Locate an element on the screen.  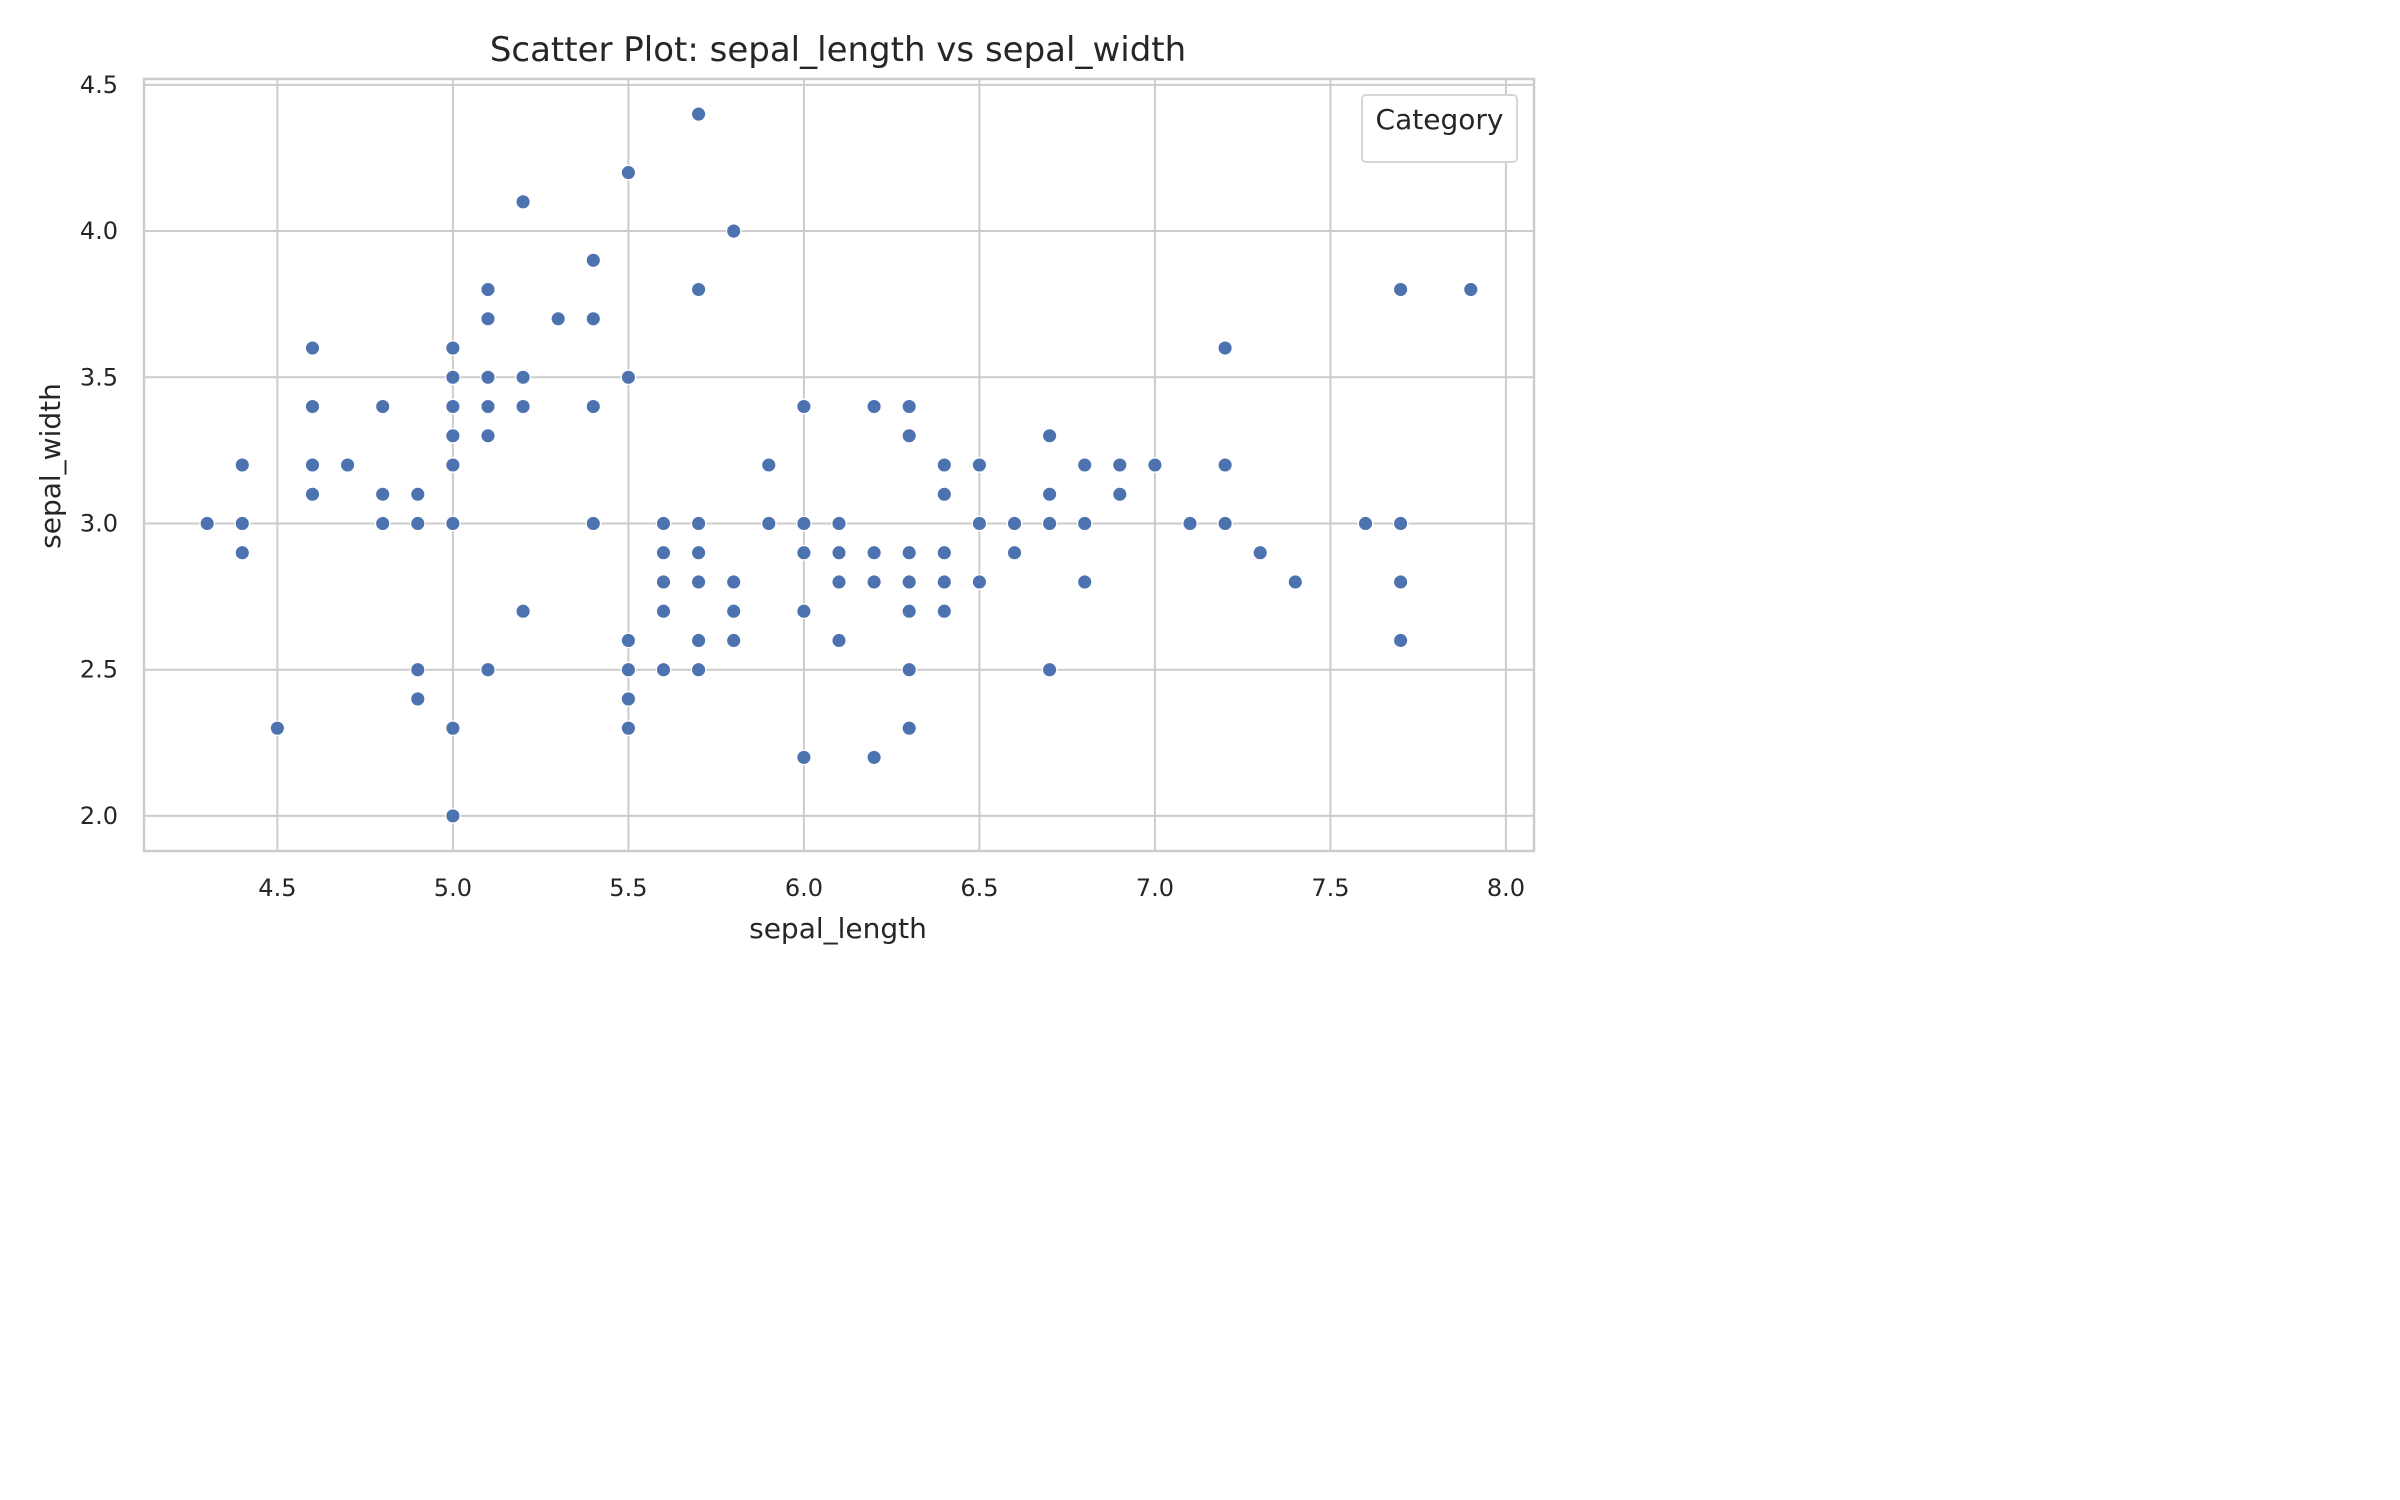
y-tick-label: 2.5 is located at coordinates (99, 670).